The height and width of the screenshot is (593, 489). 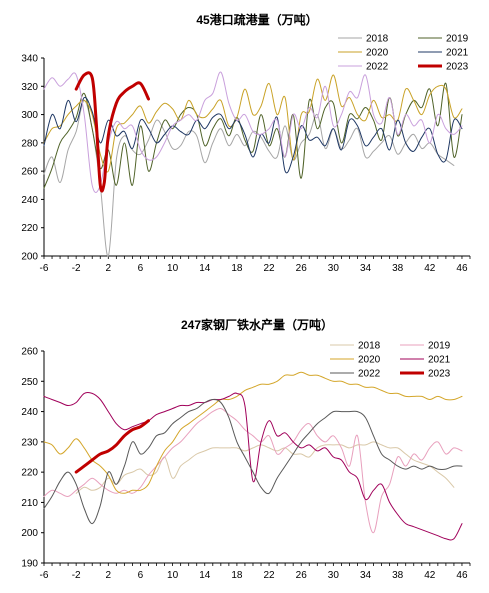 What do you see at coordinates (29, 382) in the screenshot?
I see `y-tick-label: 250` at bounding box center [29, 382].